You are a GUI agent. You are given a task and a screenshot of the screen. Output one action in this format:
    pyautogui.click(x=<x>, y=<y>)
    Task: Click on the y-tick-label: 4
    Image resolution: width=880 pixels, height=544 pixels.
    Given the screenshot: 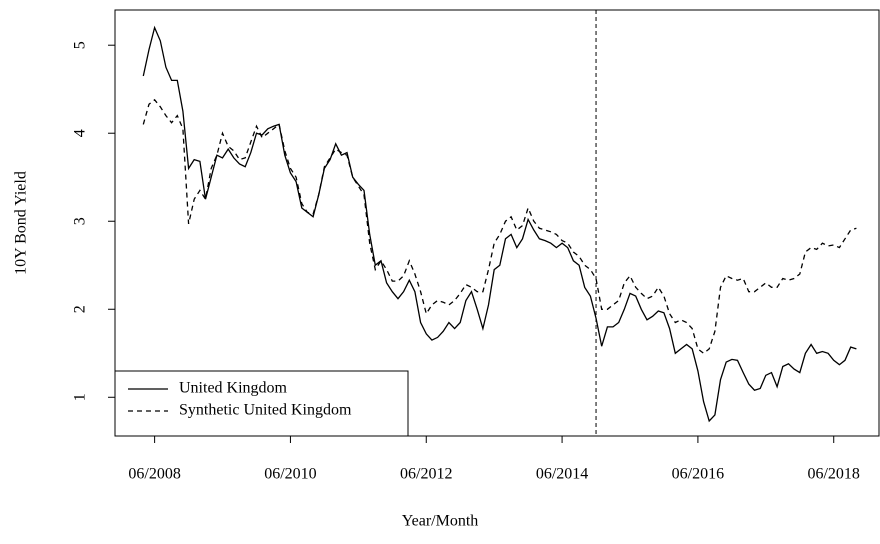 What is the action you would take?
    pyautogui.click(x=80, y=133)
    